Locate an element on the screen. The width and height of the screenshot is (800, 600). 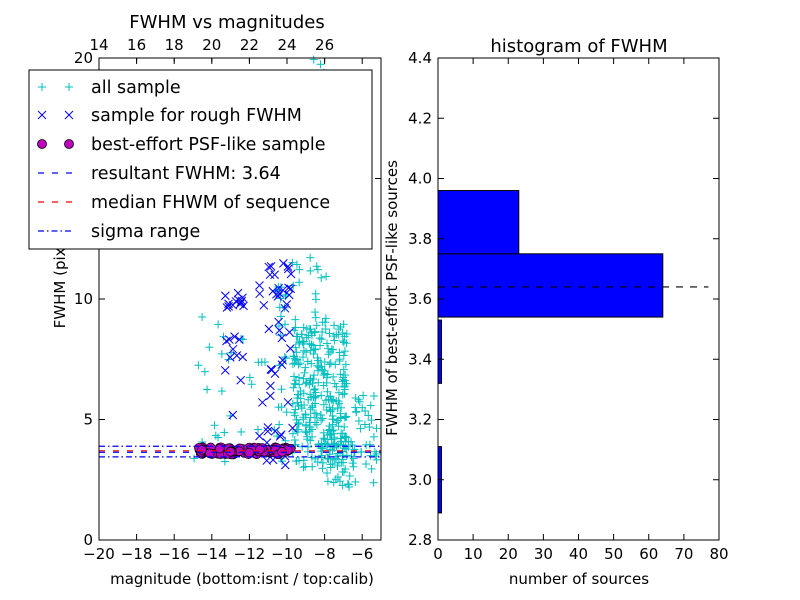
scatter-y-axis-label: FWHM (pix) is located at coordinates (60, 285).